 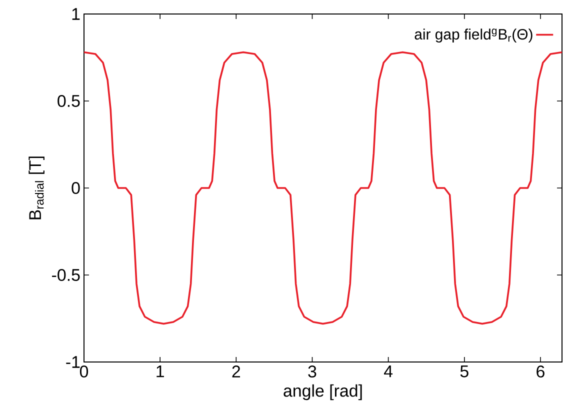 What do you see at coordinates (540, 372) in the screenshot?
I see `x-tick-label: 6` at bounding box center [540, 372].